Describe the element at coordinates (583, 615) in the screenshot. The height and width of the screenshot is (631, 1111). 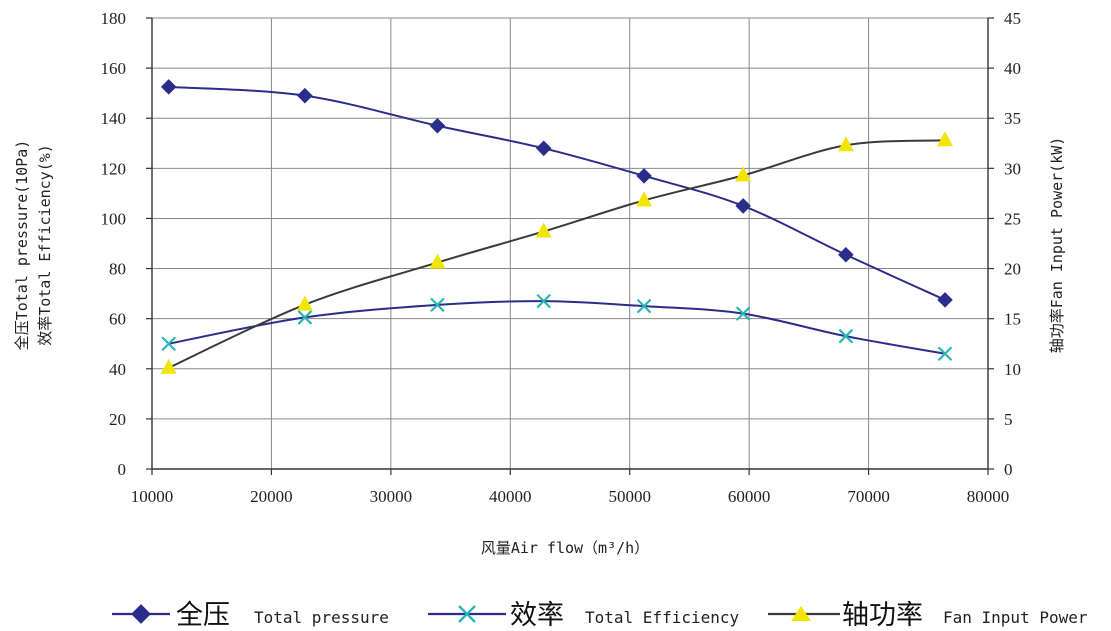
I see `legend-item-total-efficiency: 效率 Total Efficiency` at that location.